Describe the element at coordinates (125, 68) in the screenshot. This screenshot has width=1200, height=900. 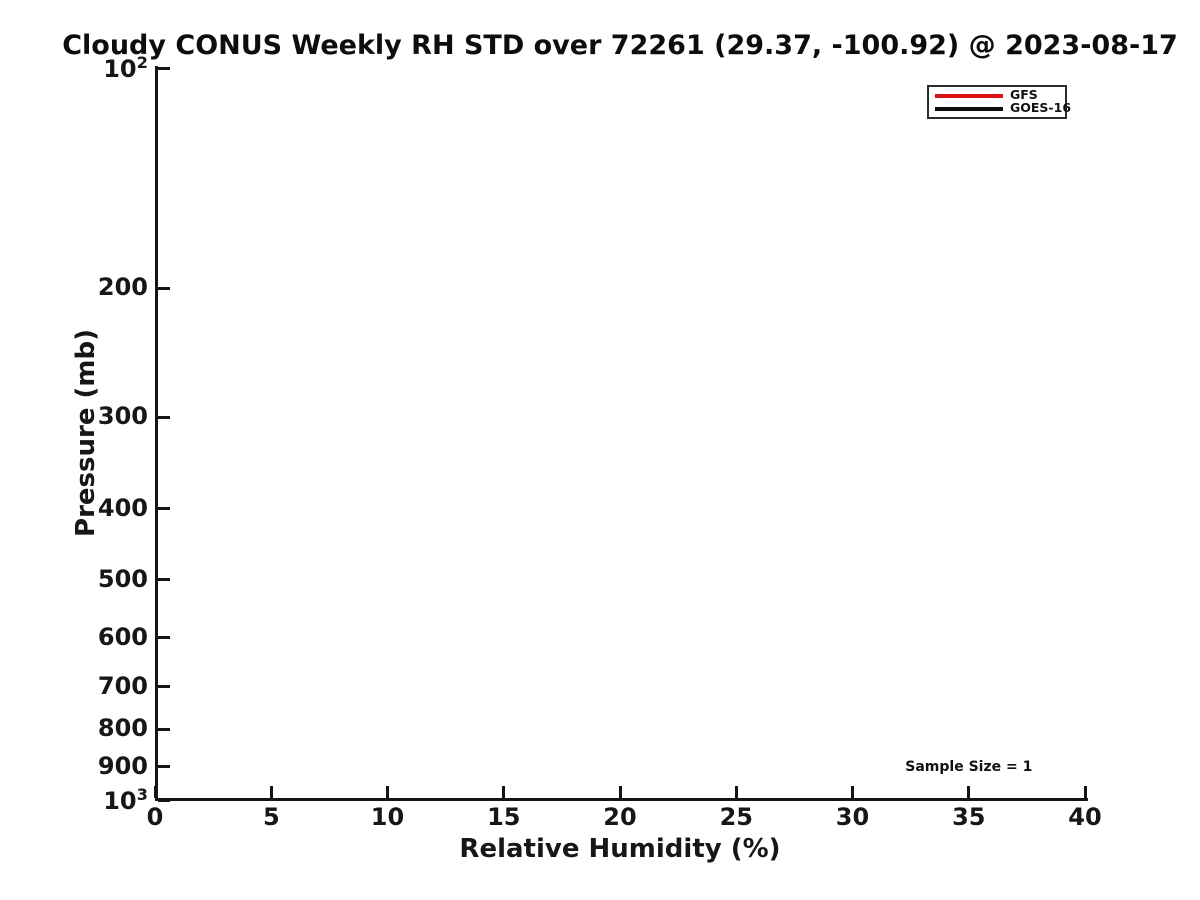
I see `y-tick-label: 10²` at that location.